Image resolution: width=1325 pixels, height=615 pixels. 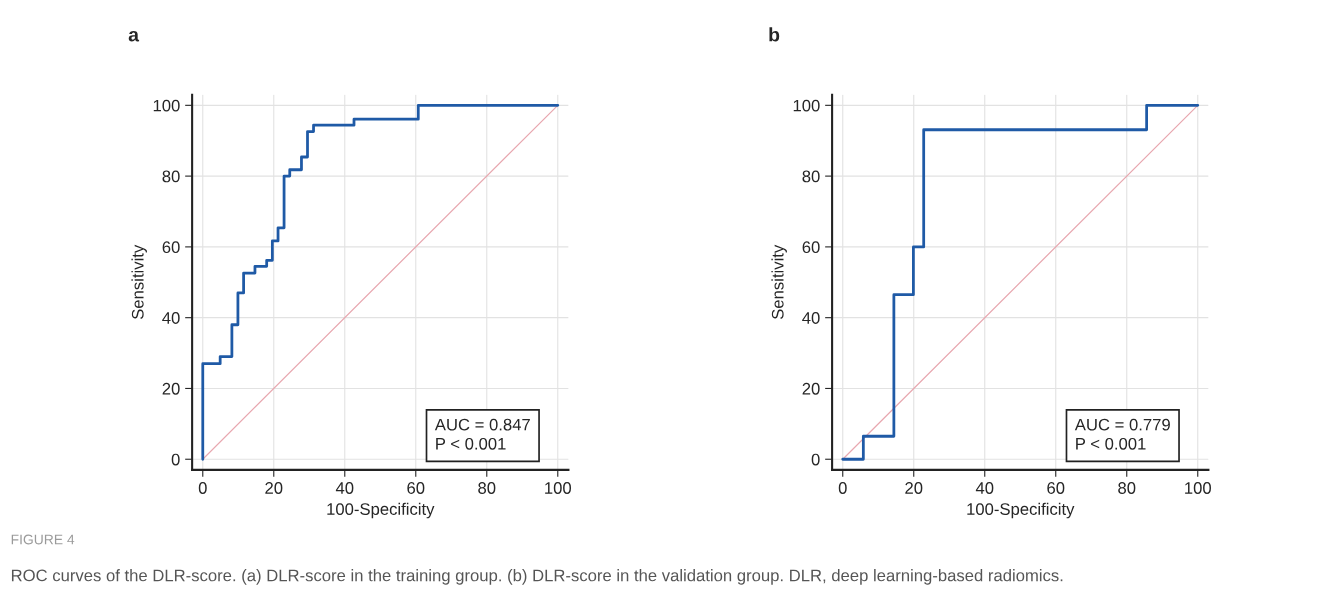 What do you see at coordinates (43, 539) in the screenshot?
I see `caption: FIGURE 4` at bounding box center [43, 539].